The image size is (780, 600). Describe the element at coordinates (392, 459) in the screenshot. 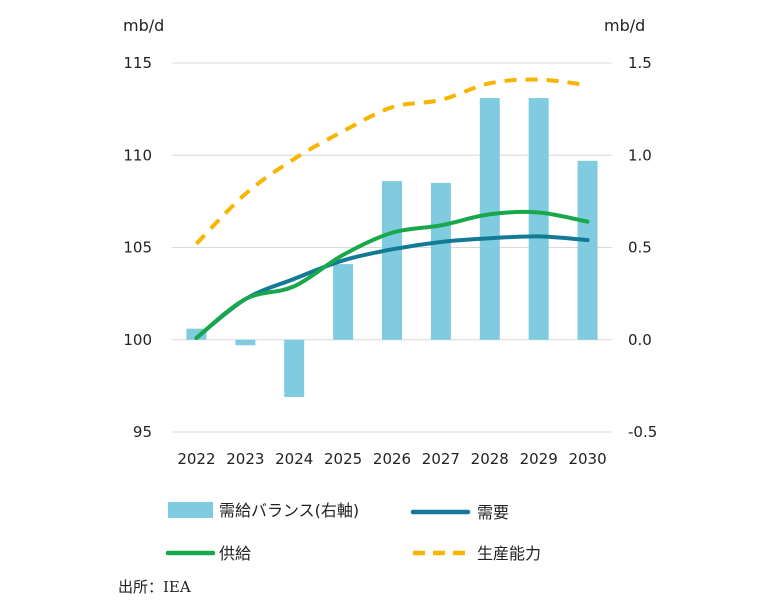

I see `x-tick-label: 2026` at that location.